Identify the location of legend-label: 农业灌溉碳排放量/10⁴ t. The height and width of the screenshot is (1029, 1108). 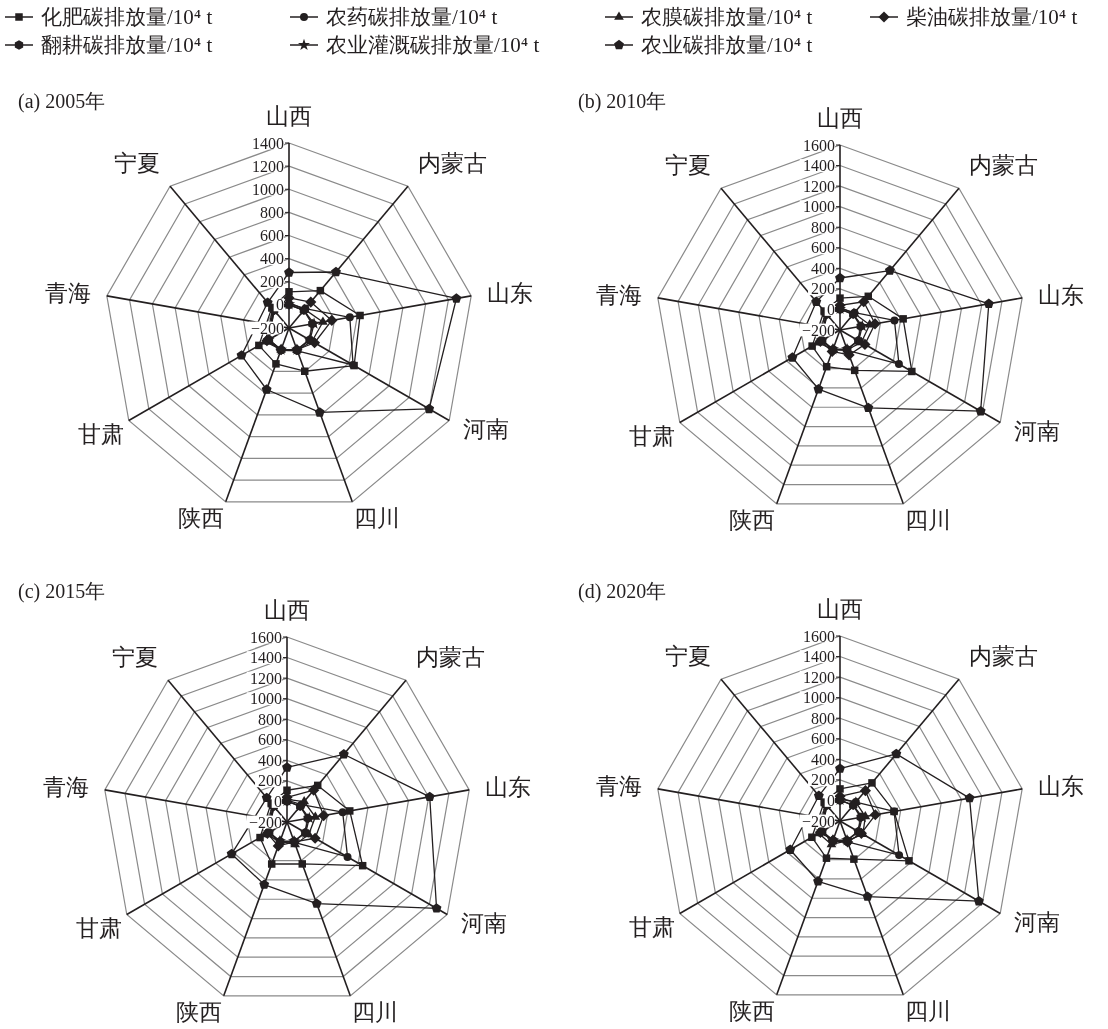
(433, 45).